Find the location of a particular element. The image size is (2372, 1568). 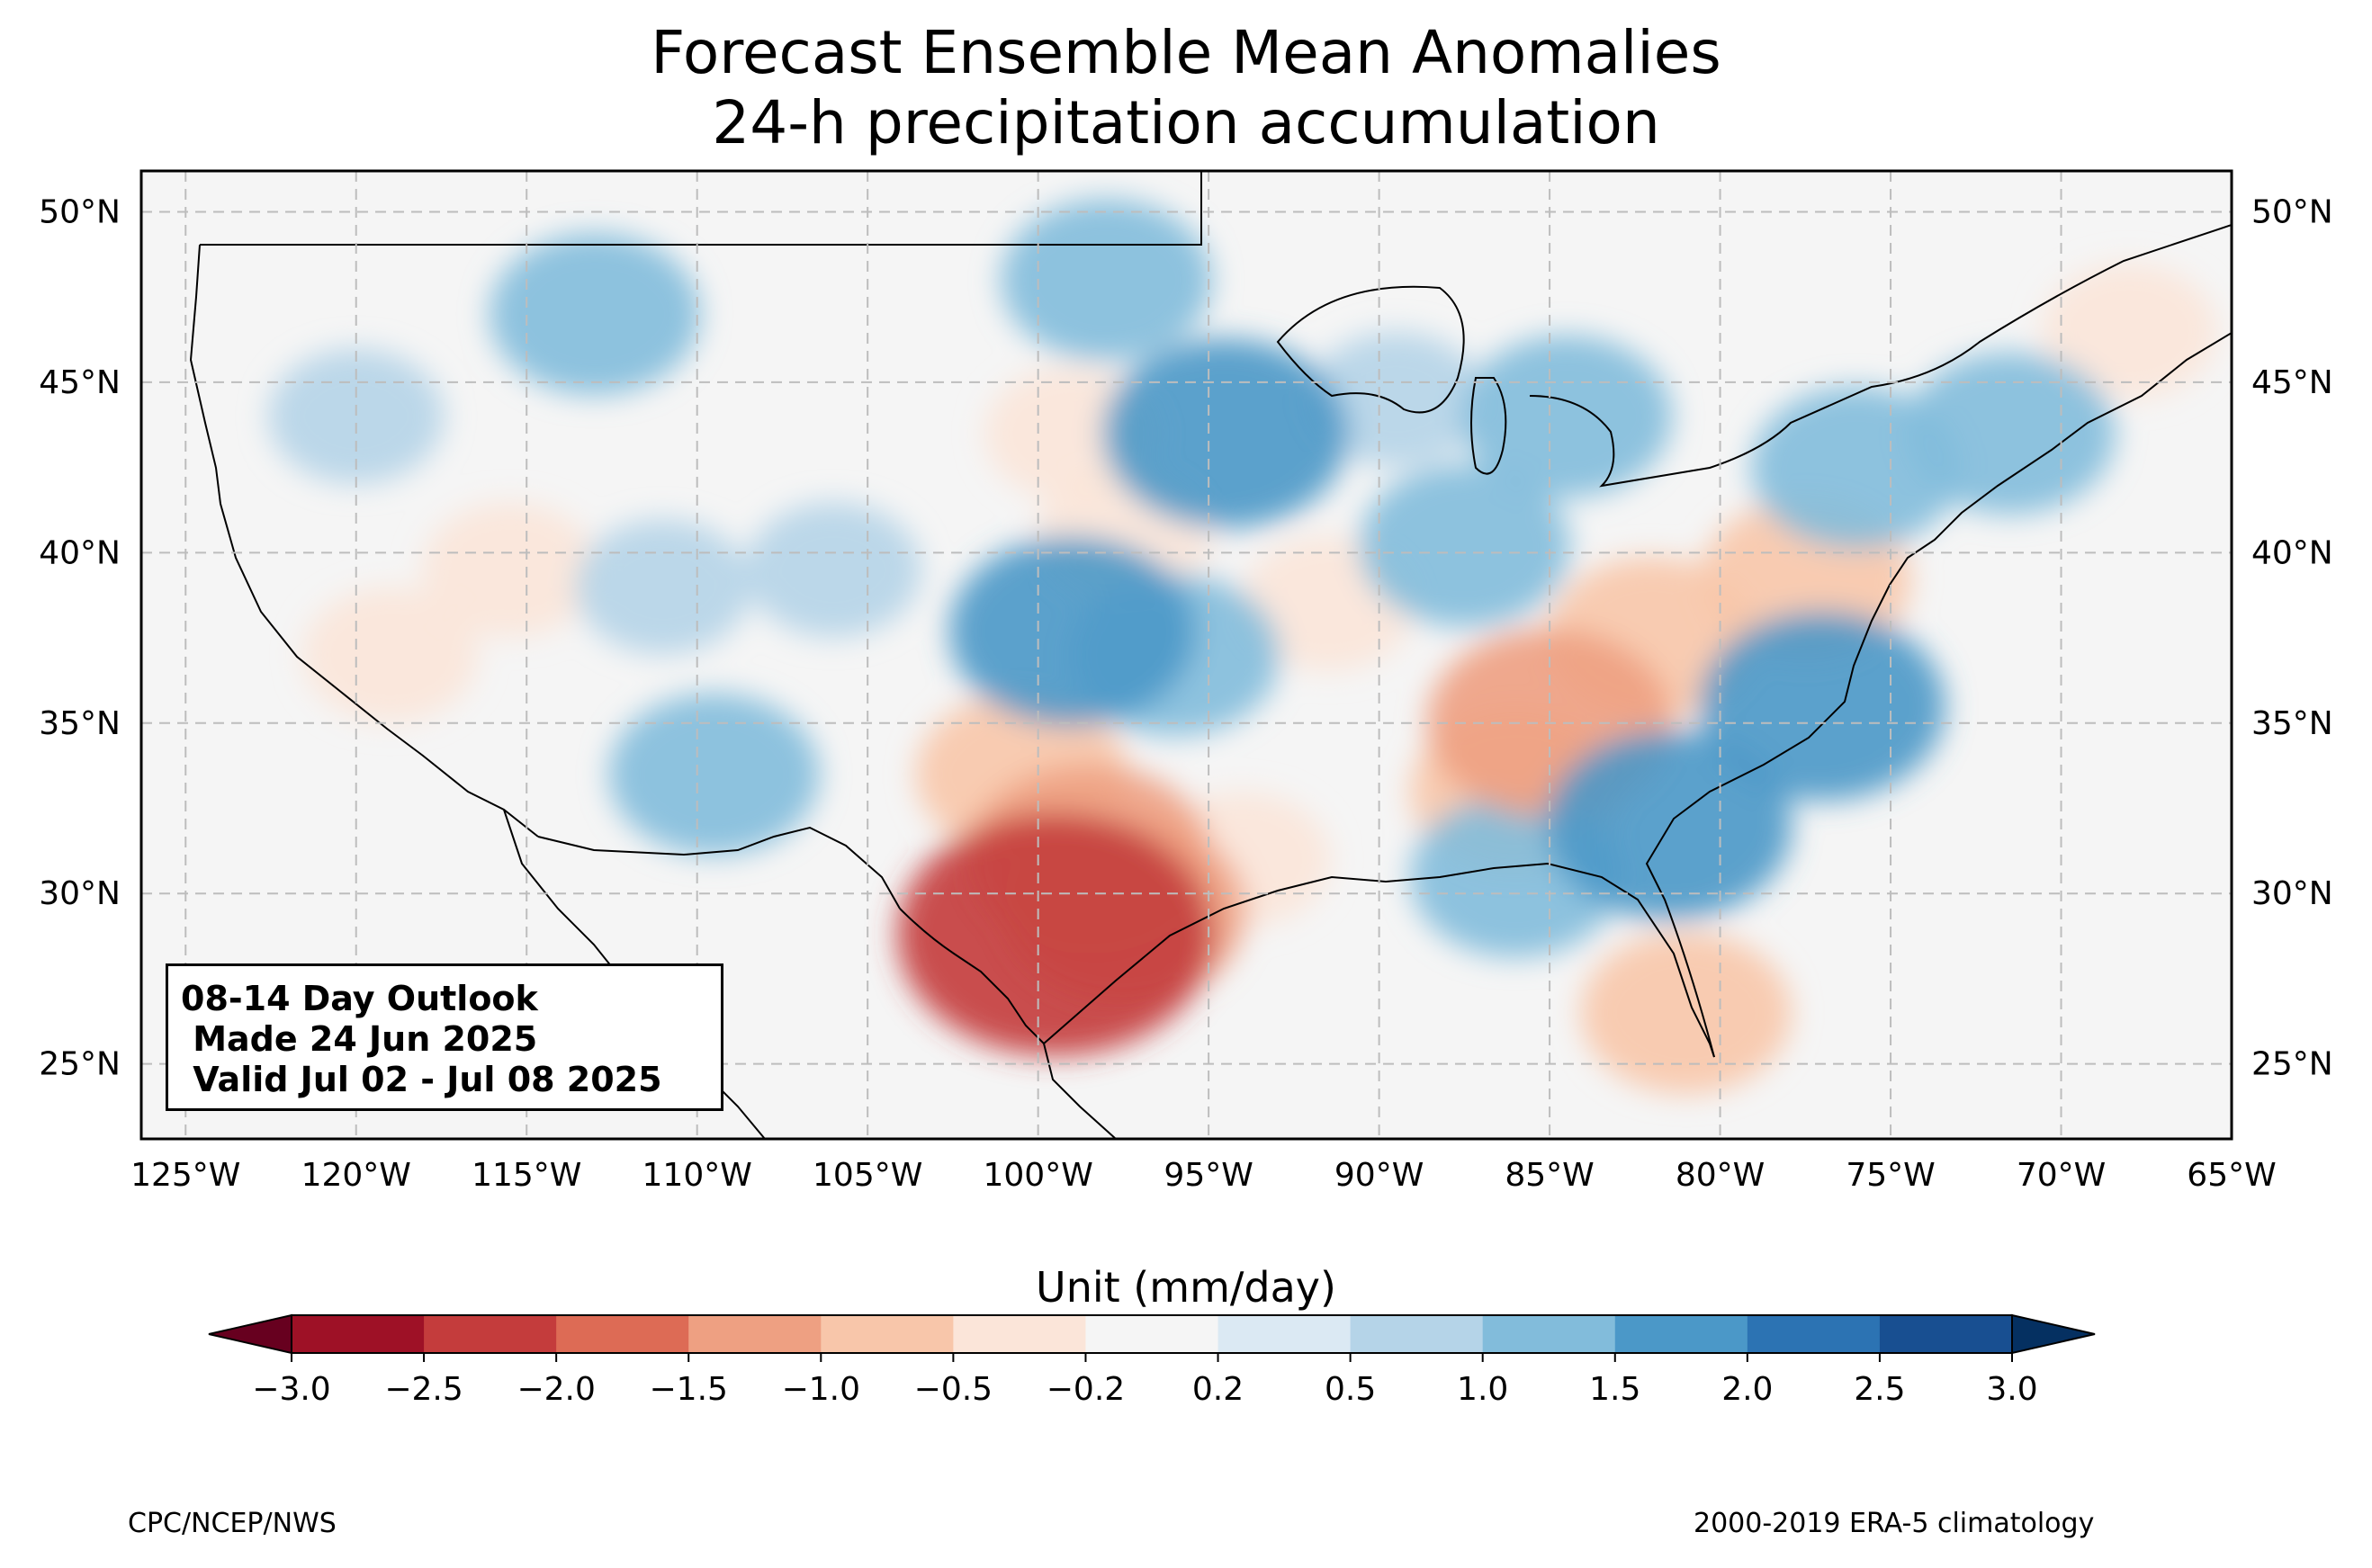

lake-michigan is located at coordinates (1488, 426).